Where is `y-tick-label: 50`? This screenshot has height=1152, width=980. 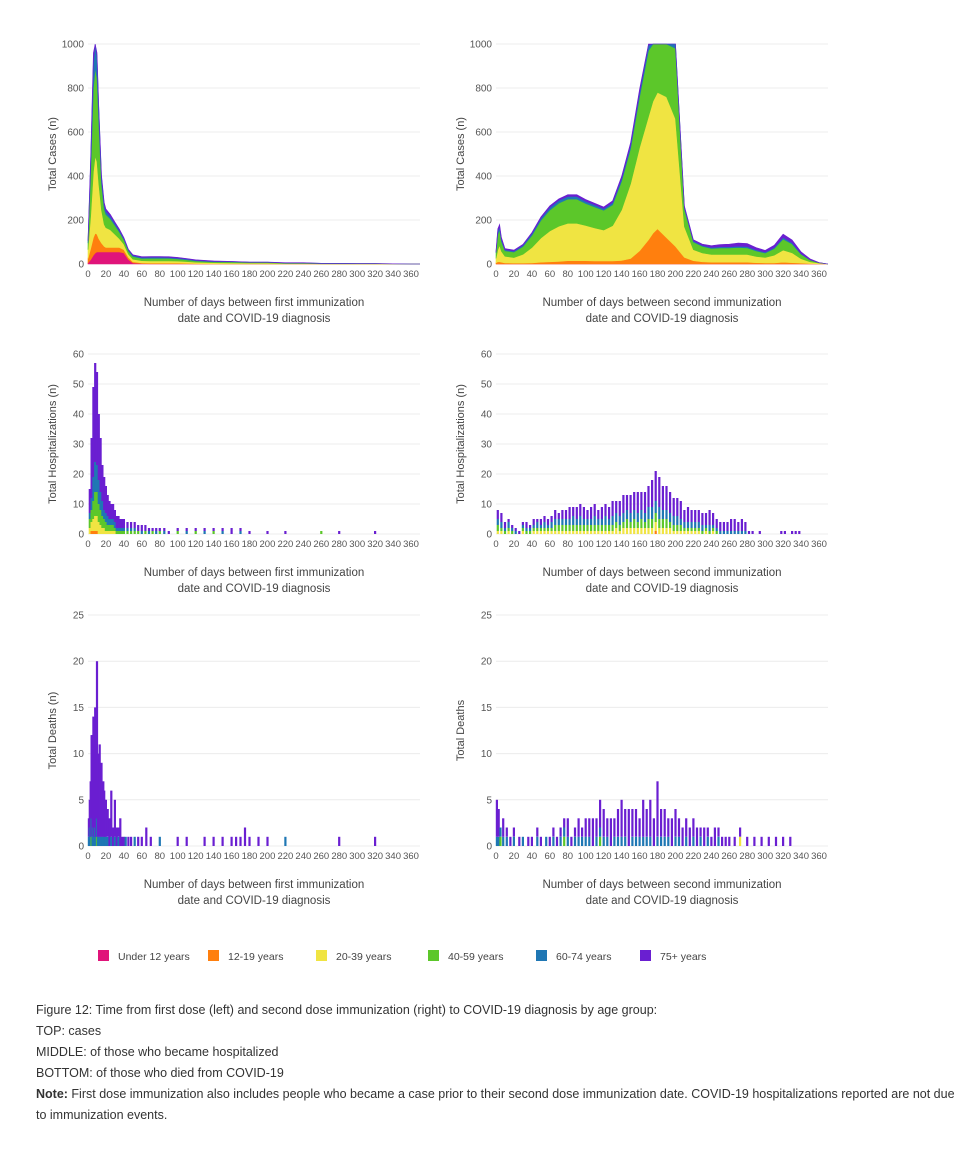 y-tick-label: 50 is located at coordinates (487, 385).